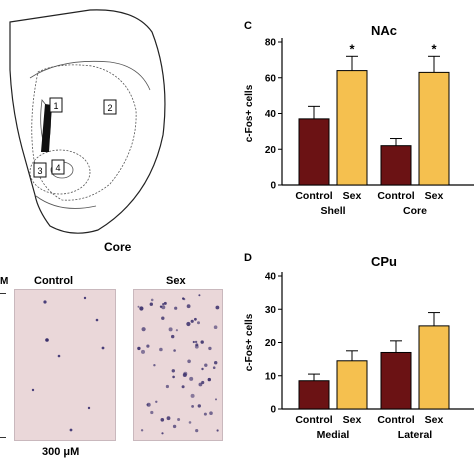 Image resolution: width=474 pixels, height=474 pixels. Describe the element at coordinates (176, 281) in the screenshot. I see `micro-sex-label: Sex` at that location.